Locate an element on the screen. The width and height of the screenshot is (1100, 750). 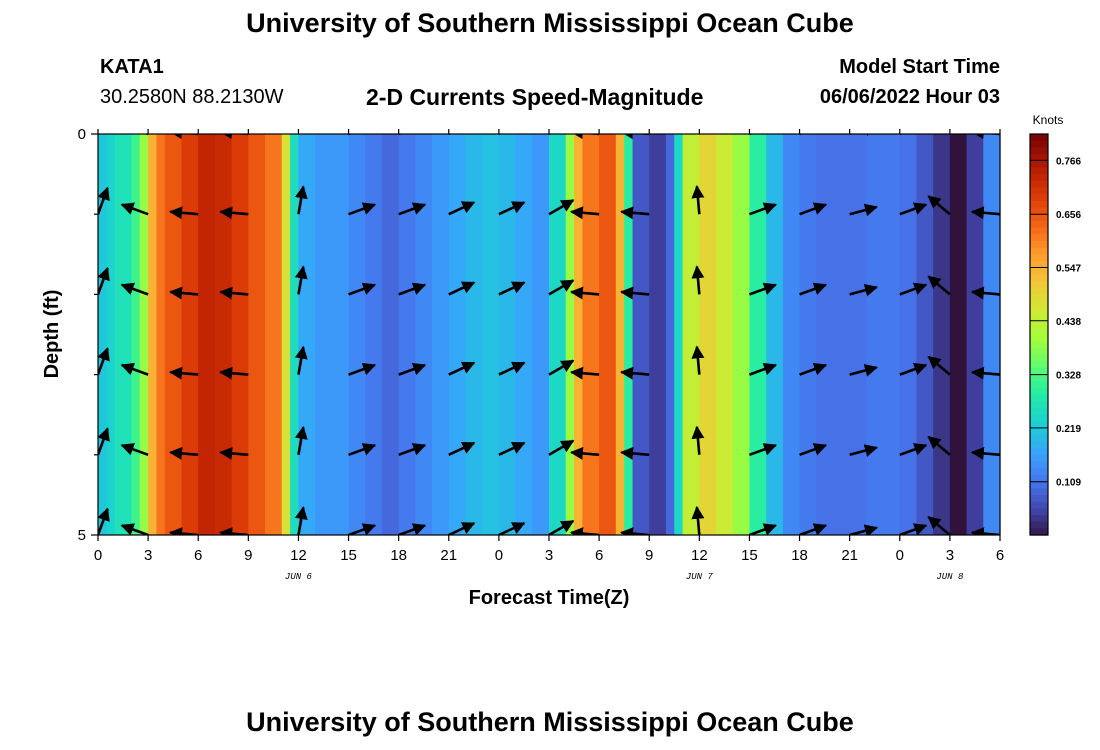
x-tick-label: 18 is located at coordinates (398, 555).